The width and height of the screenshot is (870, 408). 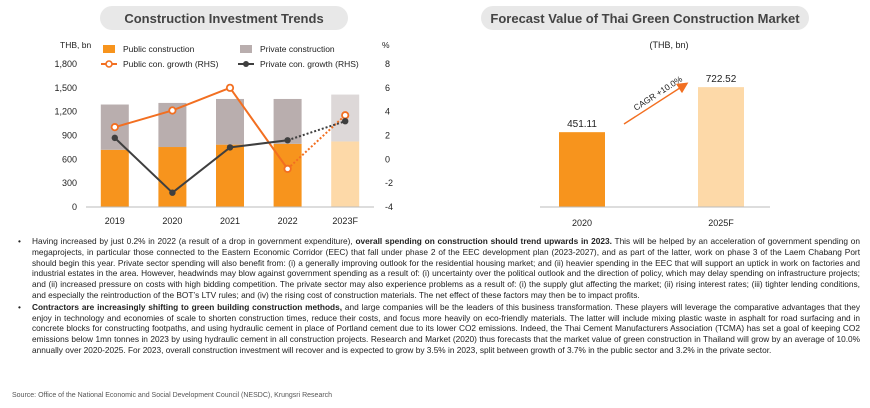 I want to click on y-tick-label: 1,200, so click(x=65, y=112).